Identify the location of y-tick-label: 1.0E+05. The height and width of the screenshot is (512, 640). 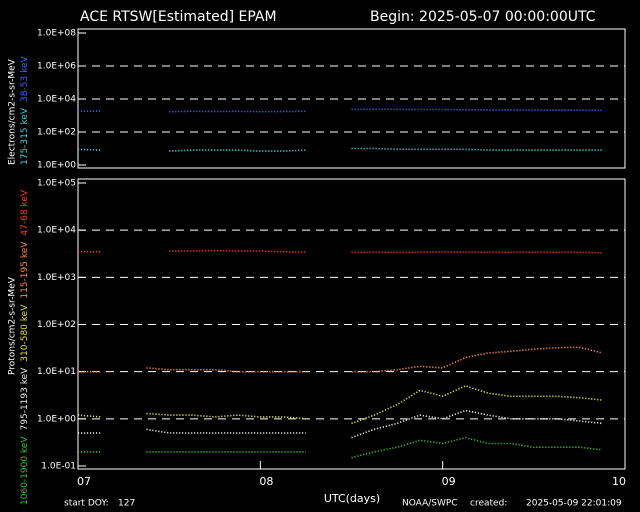
(56, 184).